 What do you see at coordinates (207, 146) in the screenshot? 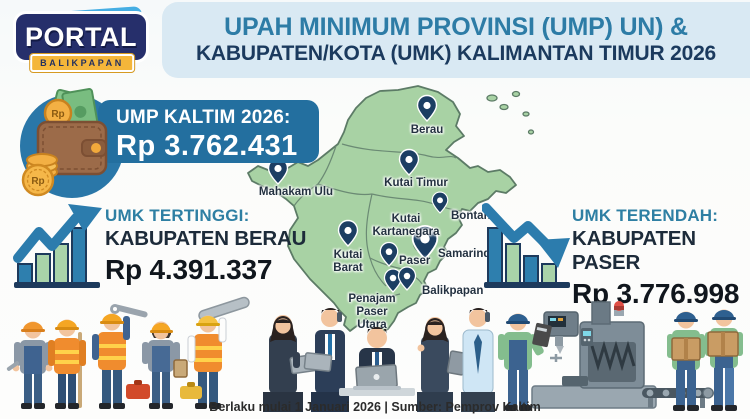
I see `ump-amount: Rp 3.762.431` at bounding box center [207, 146].